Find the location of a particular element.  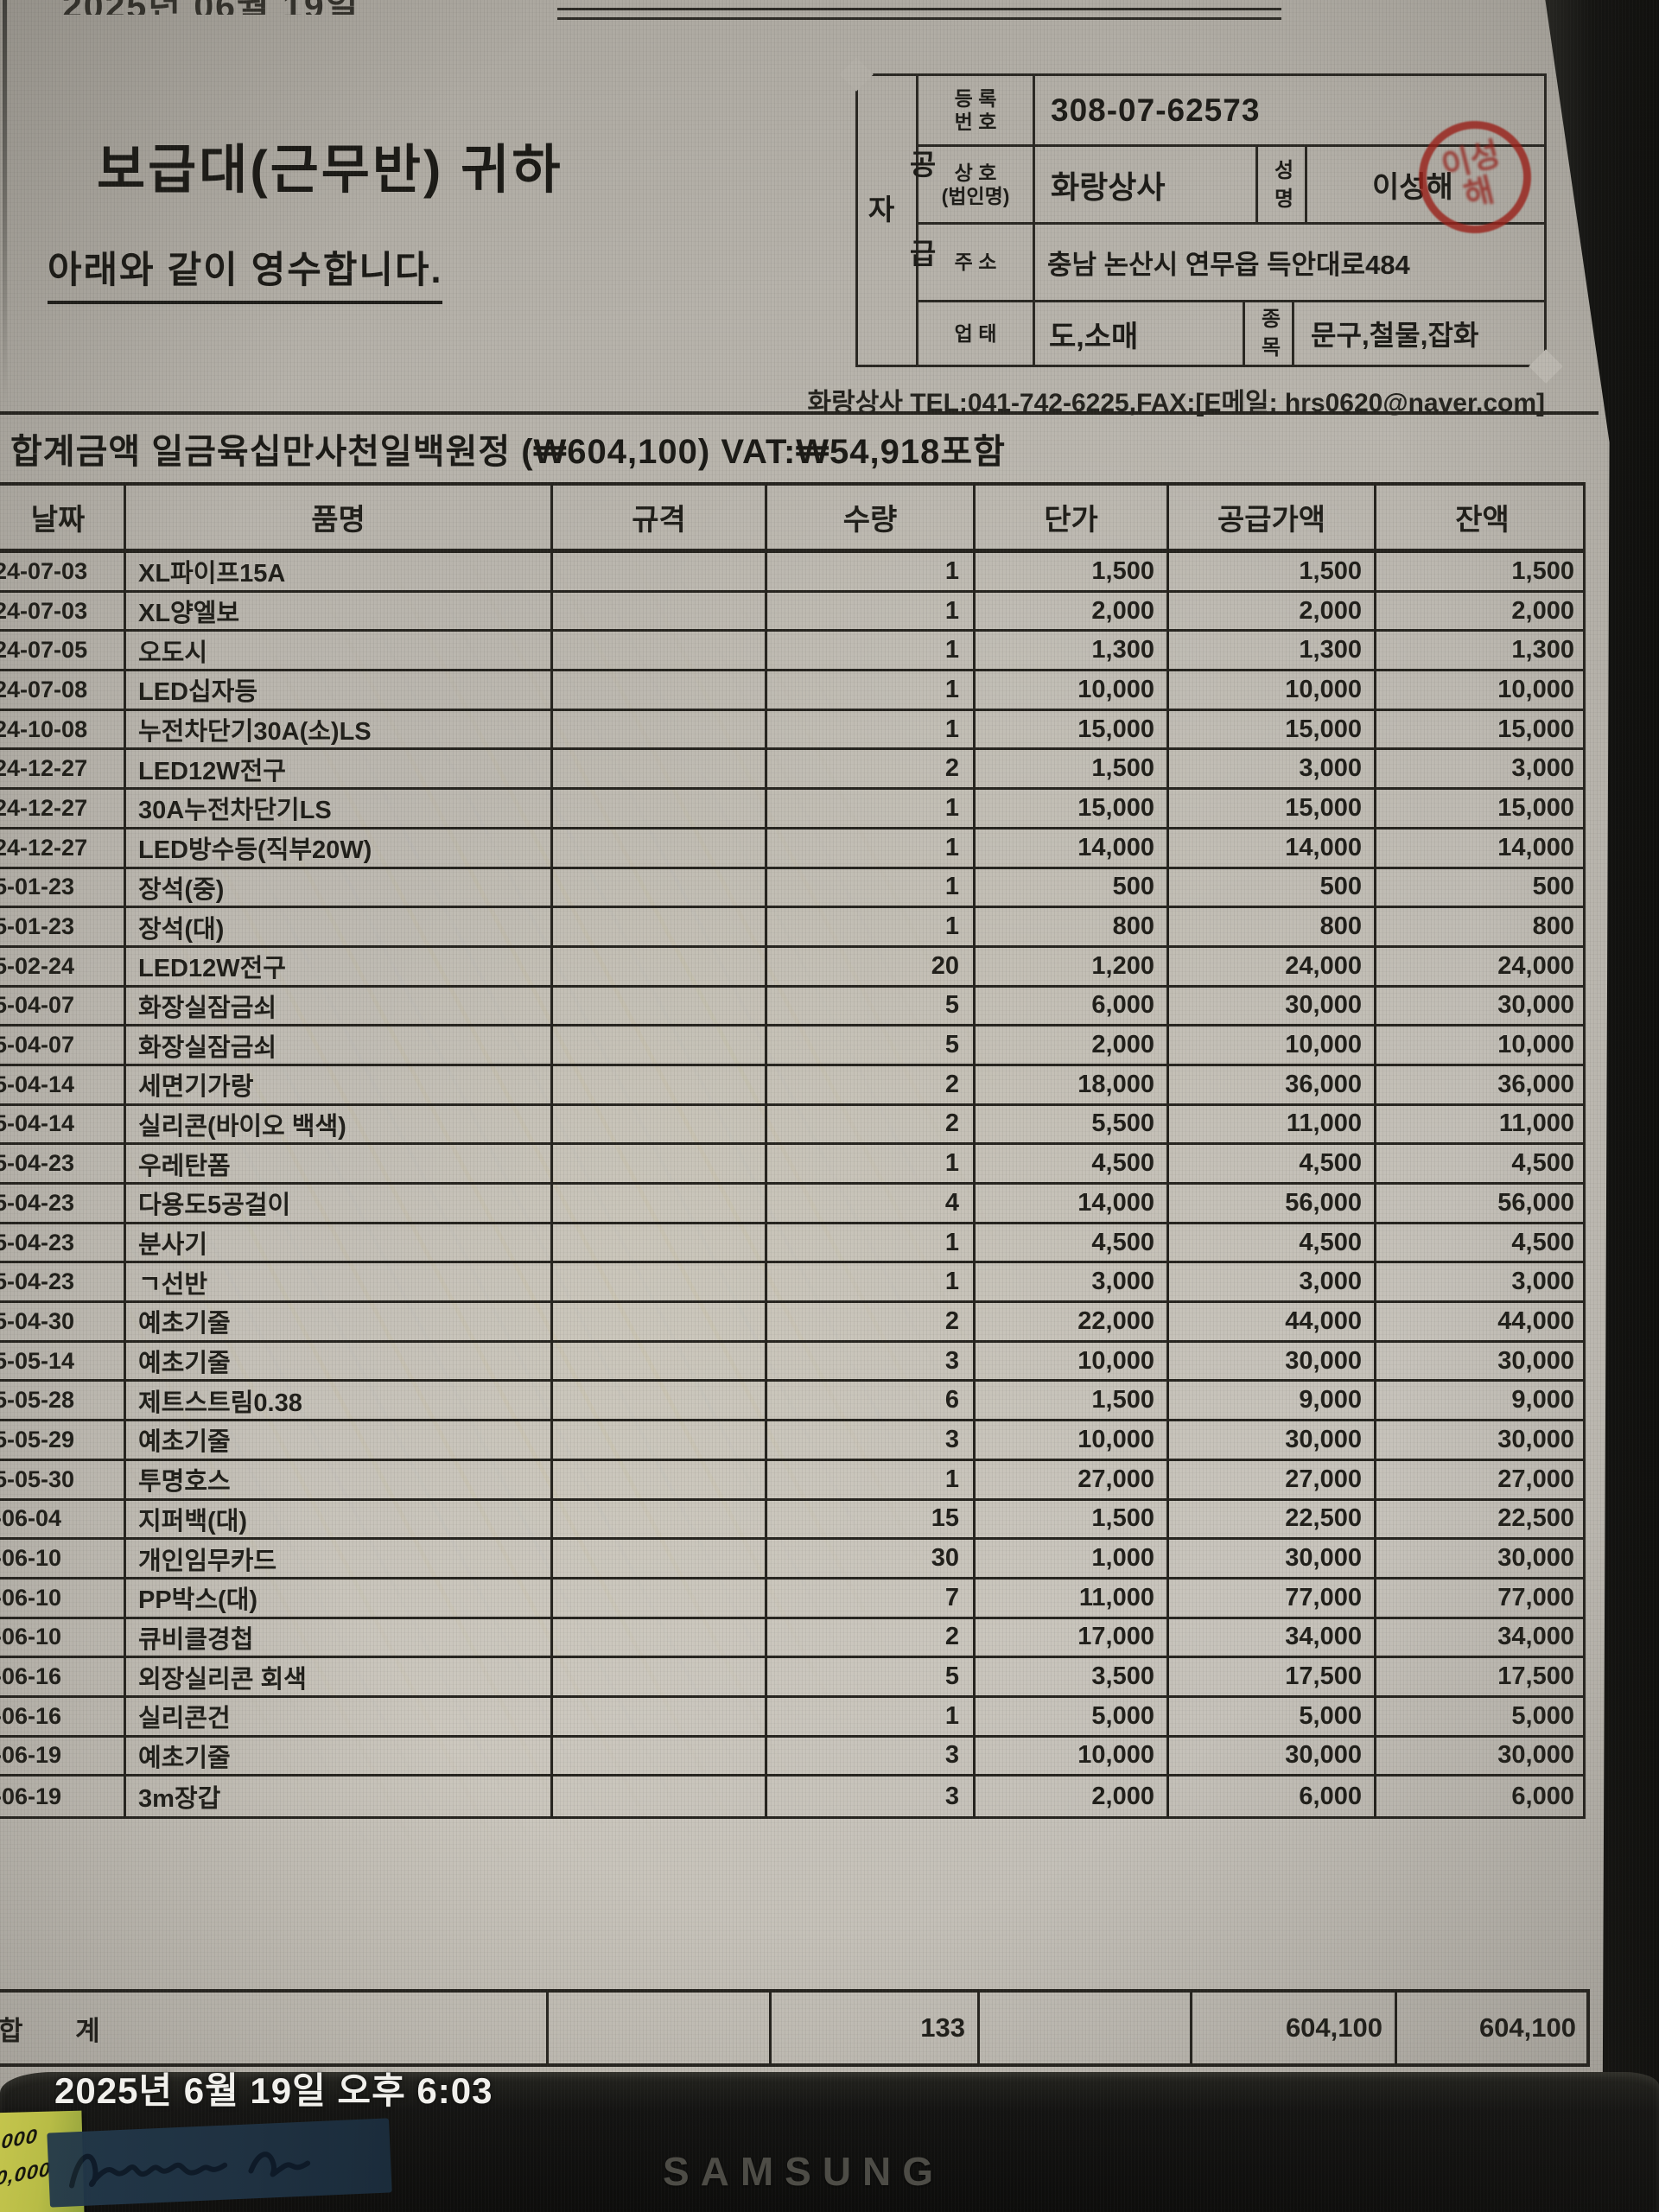

cell-price: 1,300 is located at coordinates (1072, 651).